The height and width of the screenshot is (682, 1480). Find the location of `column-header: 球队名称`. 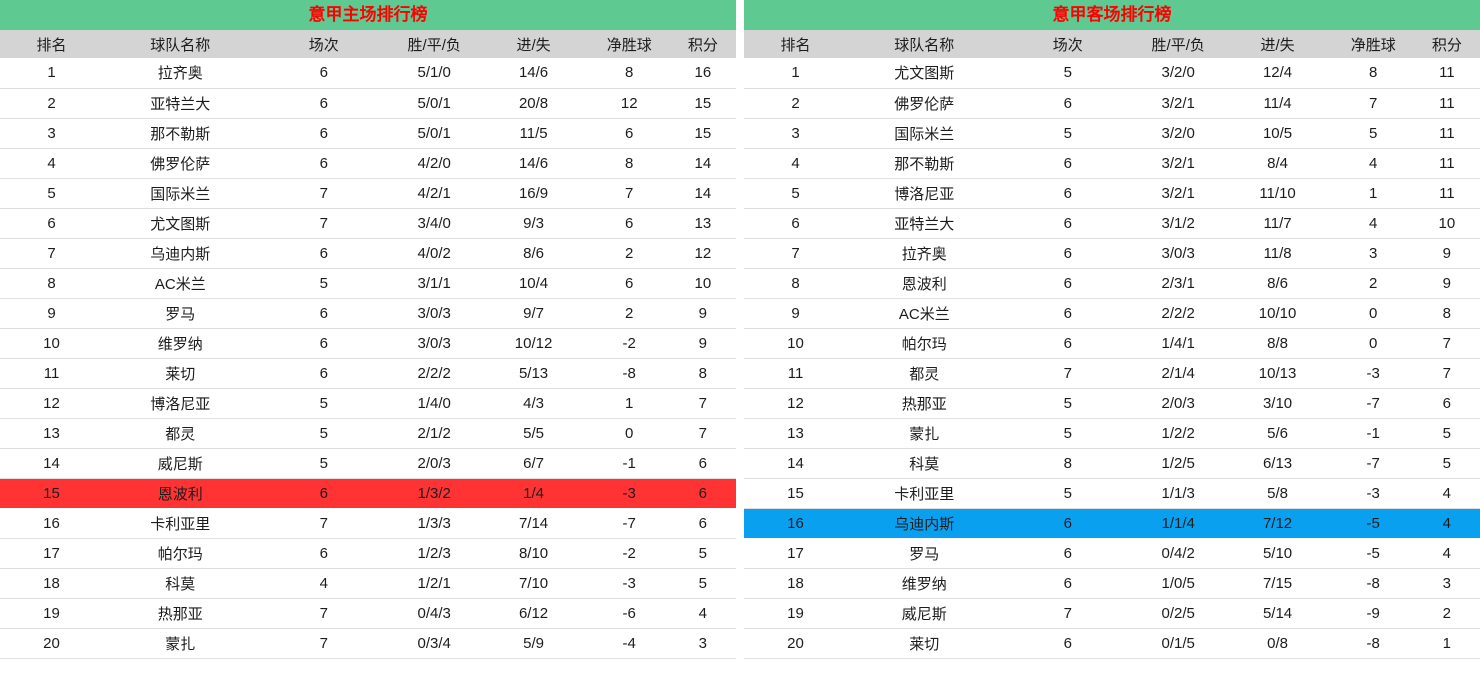

column-header: 球队名称 is located at coordinates (180, 44).